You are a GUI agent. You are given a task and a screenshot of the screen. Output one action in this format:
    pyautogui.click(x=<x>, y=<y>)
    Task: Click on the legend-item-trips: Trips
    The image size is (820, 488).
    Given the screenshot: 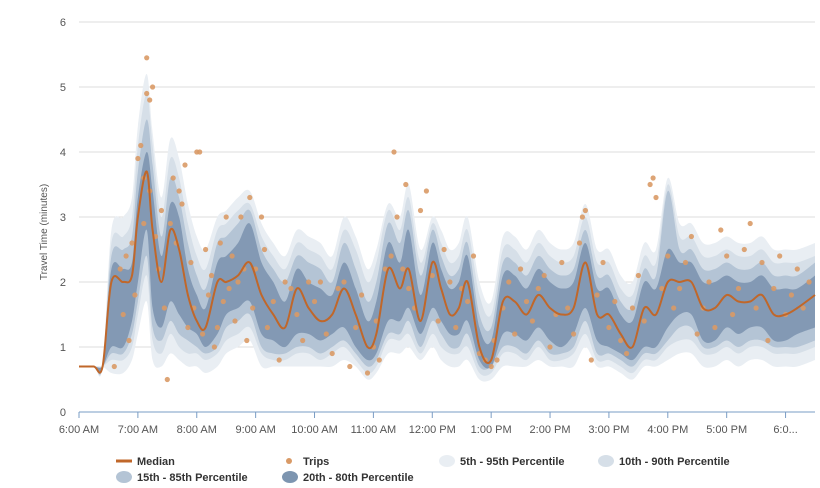 What is the action you would take?
    pyautogui.click(x=307, y=462)
    